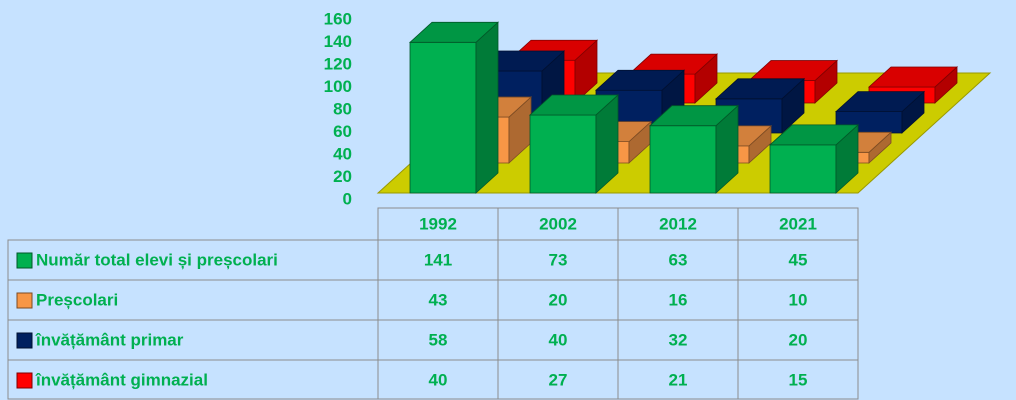 The image size is (1016, 400). Describe the element at coordinates (558, 379) in the screenshot. I see `table-value: 27` at that location.